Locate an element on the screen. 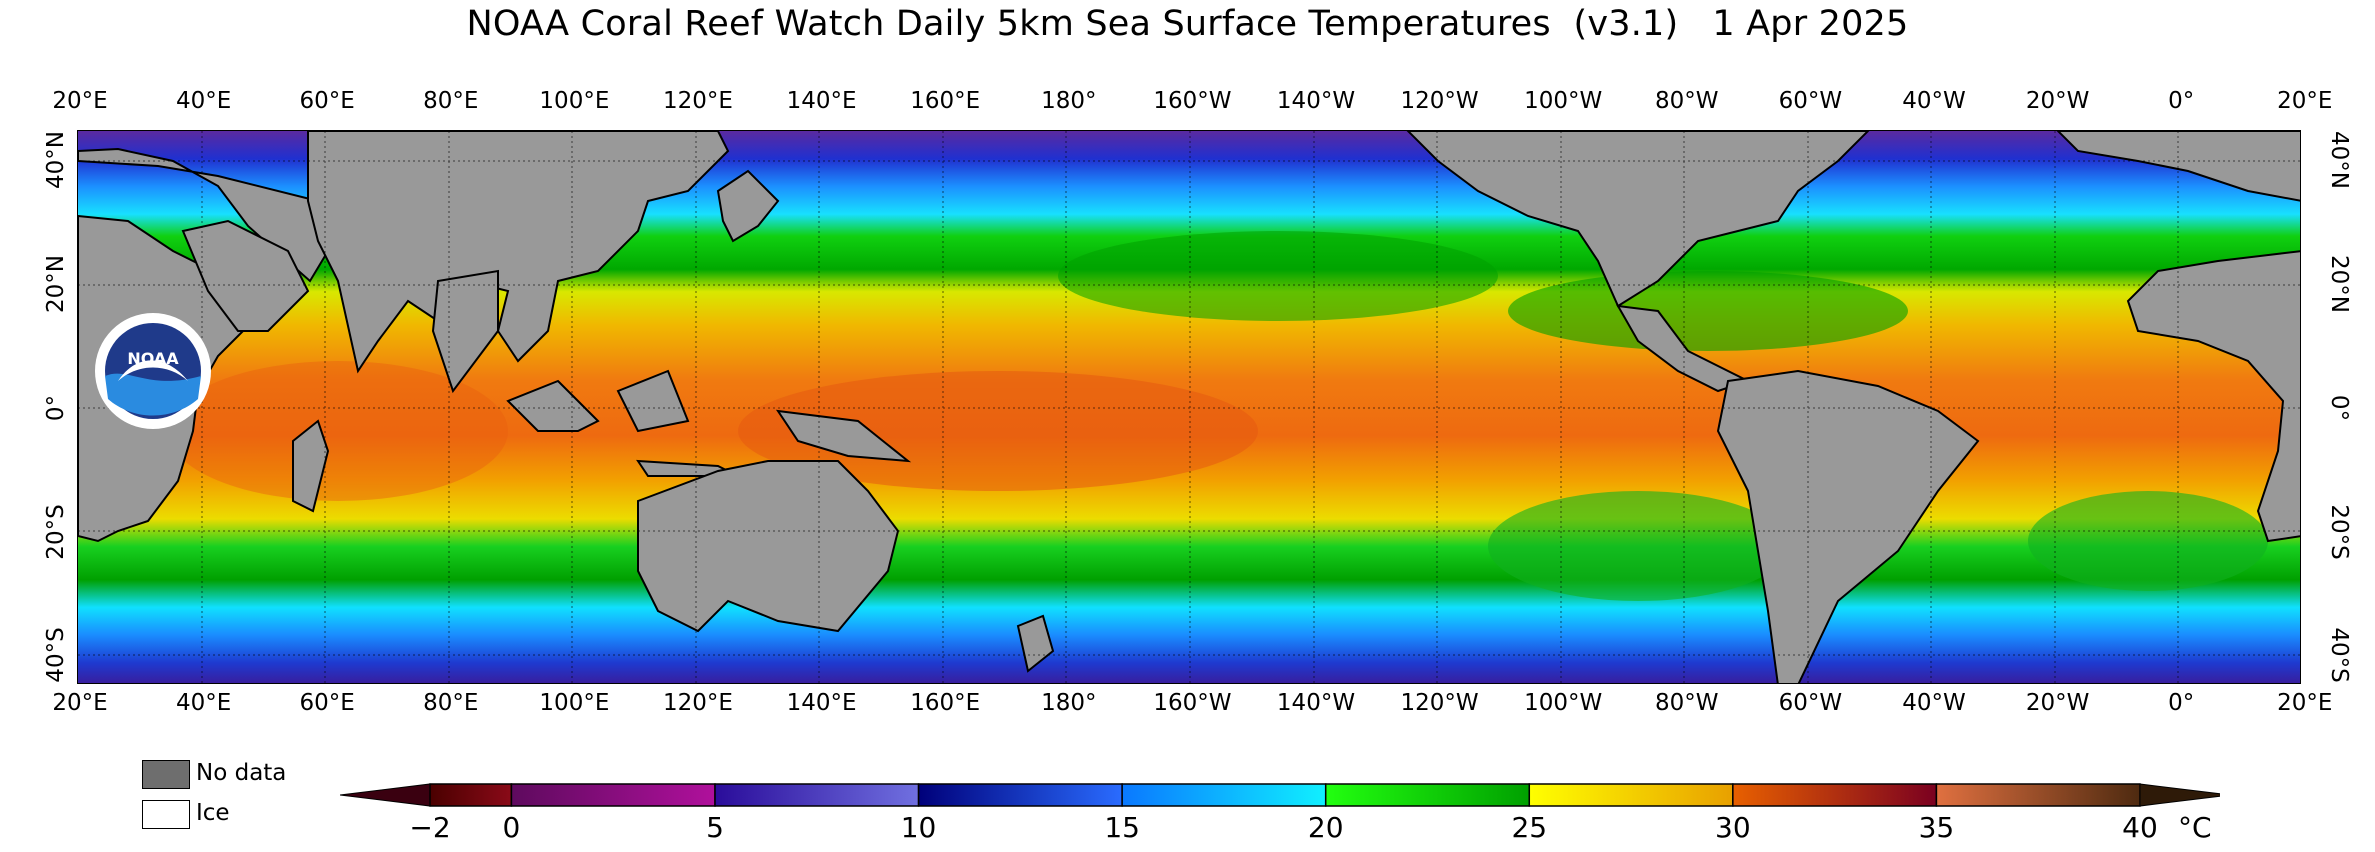  colorbar-tick-label: 40 is located at coordinates (2140, 827).